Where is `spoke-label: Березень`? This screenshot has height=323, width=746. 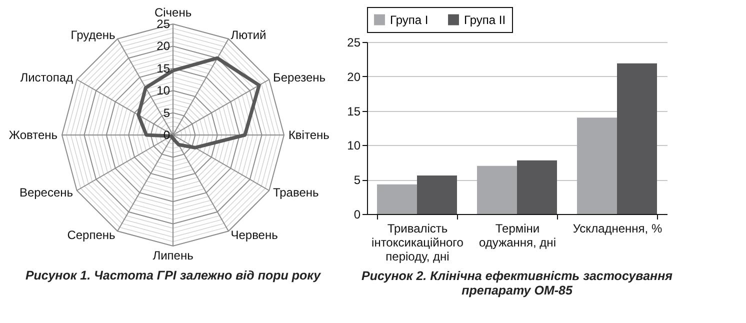
spoke-label: Березень is located at coordinates (299, 77).